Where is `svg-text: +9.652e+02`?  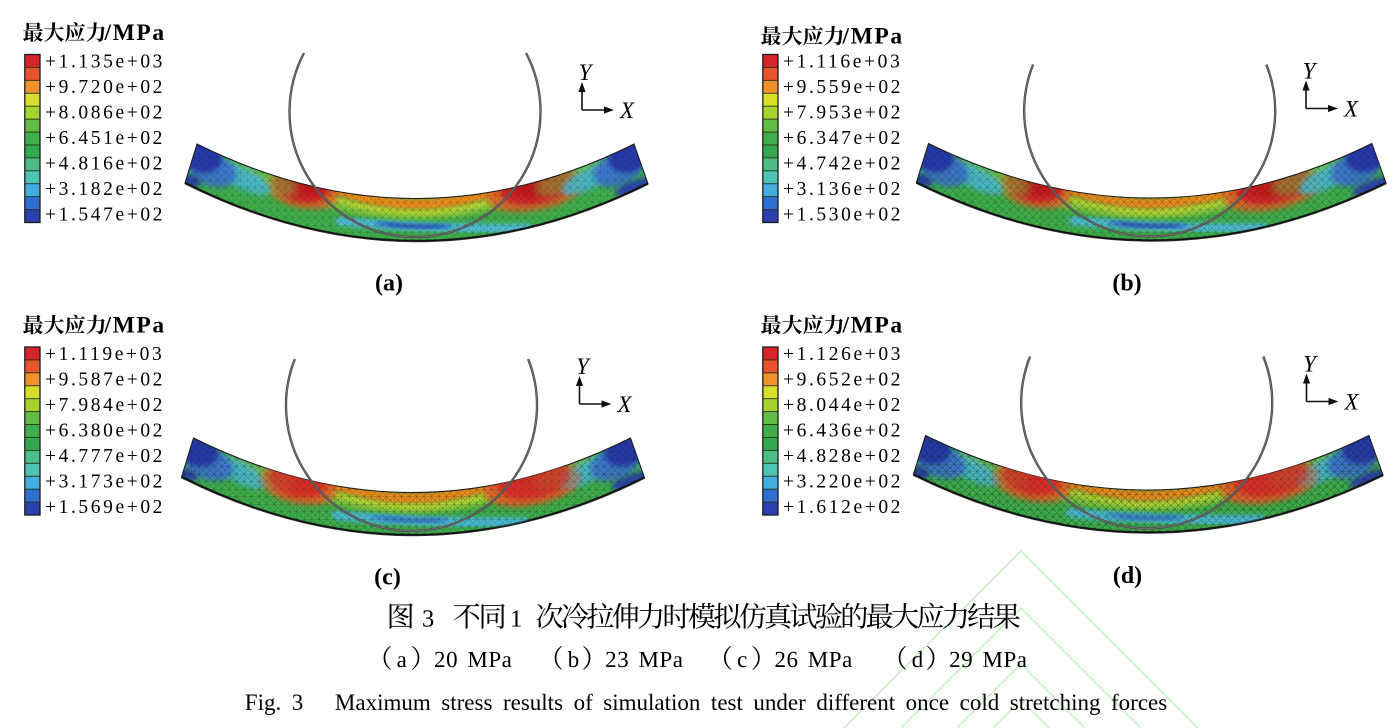 svg-text: +9.652e+02 is located at coordinates (843, 379).